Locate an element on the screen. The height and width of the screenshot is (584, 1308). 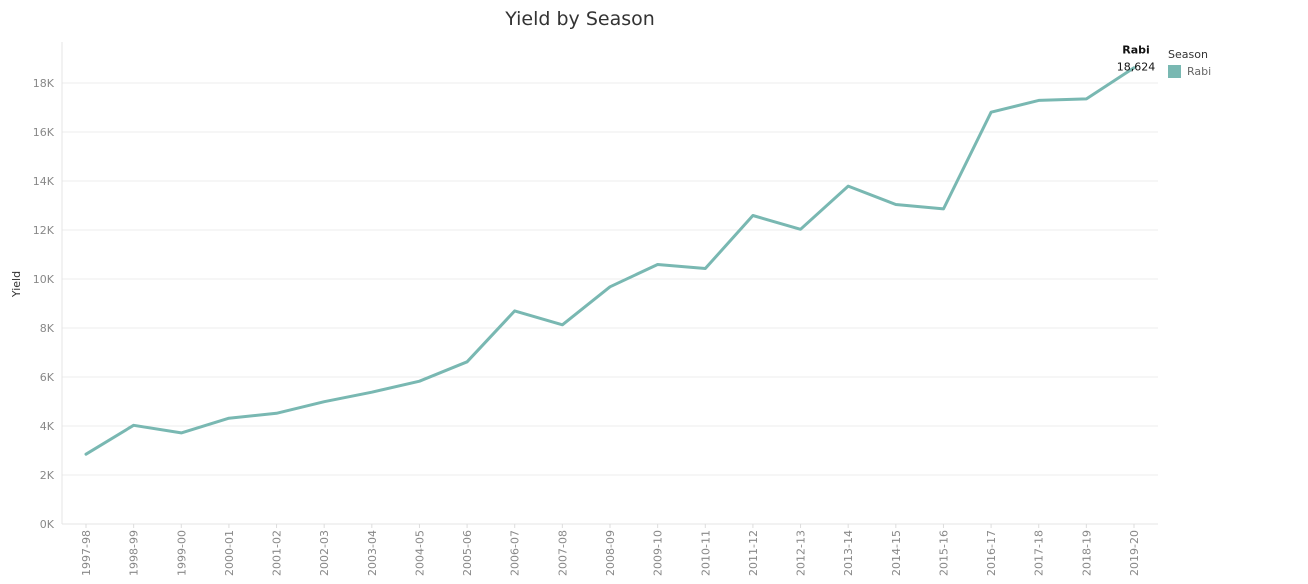
y-tick-label: 12K is located at coordinates (44, 230).